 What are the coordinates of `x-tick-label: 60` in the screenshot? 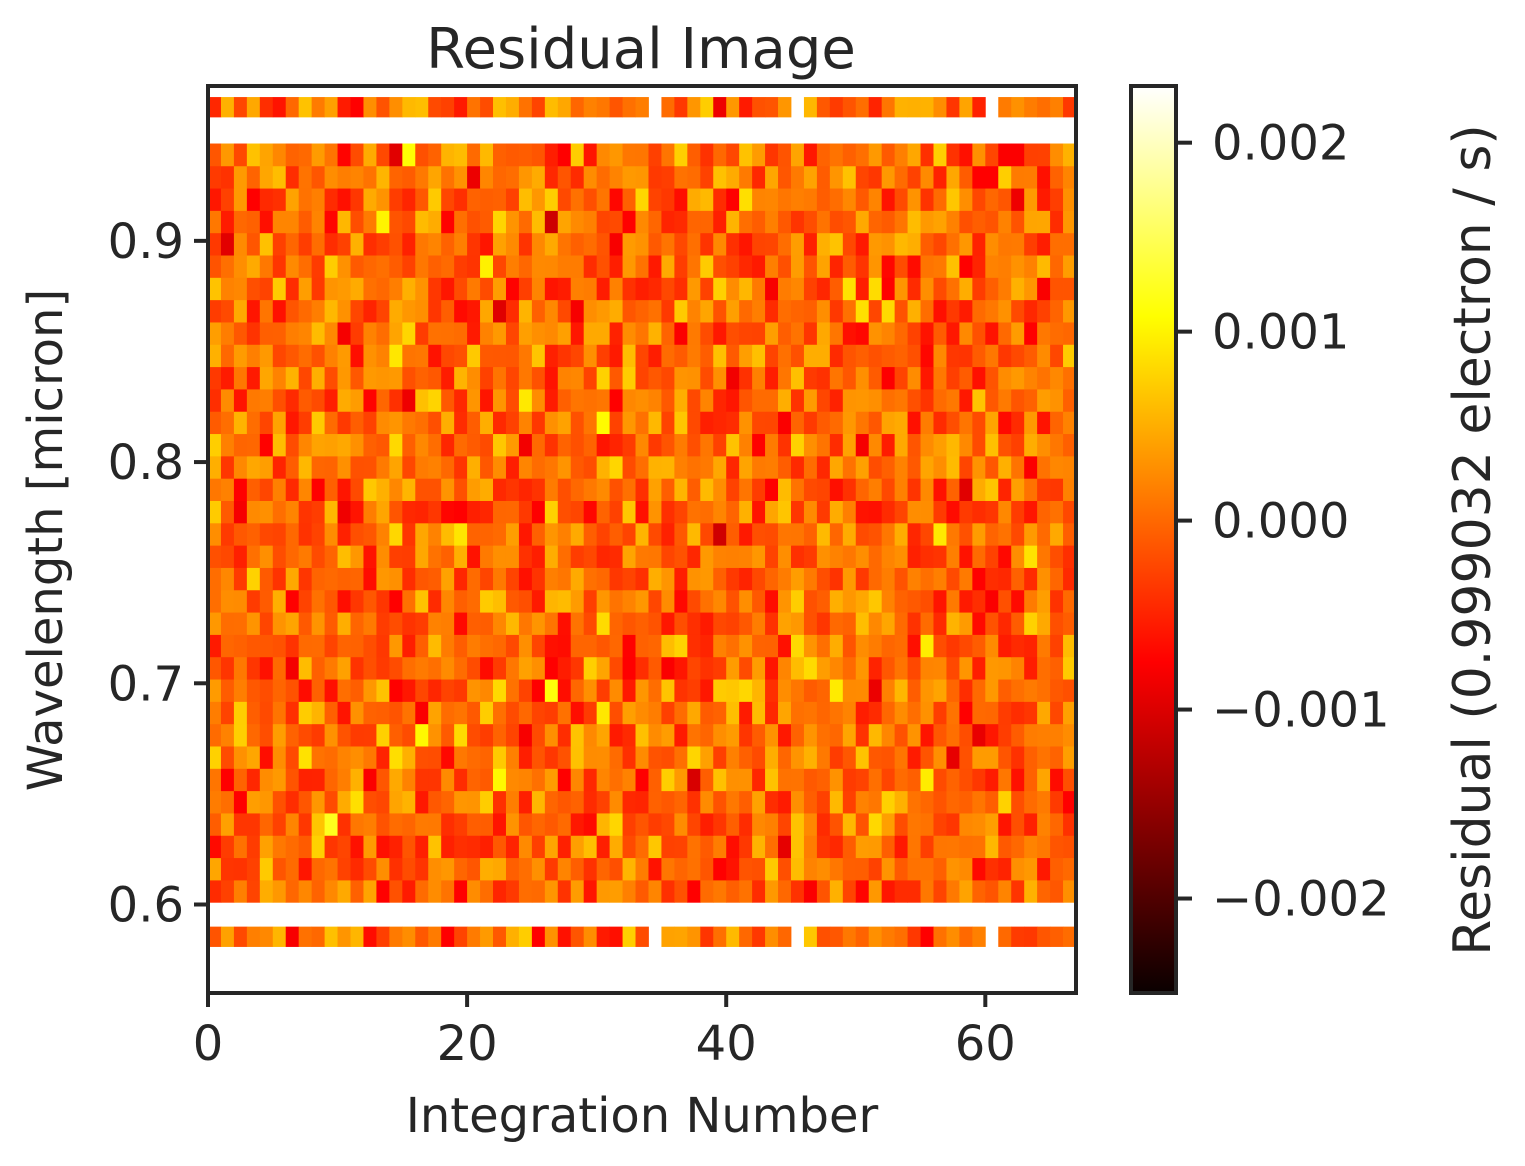 It's located at (985, 1044).